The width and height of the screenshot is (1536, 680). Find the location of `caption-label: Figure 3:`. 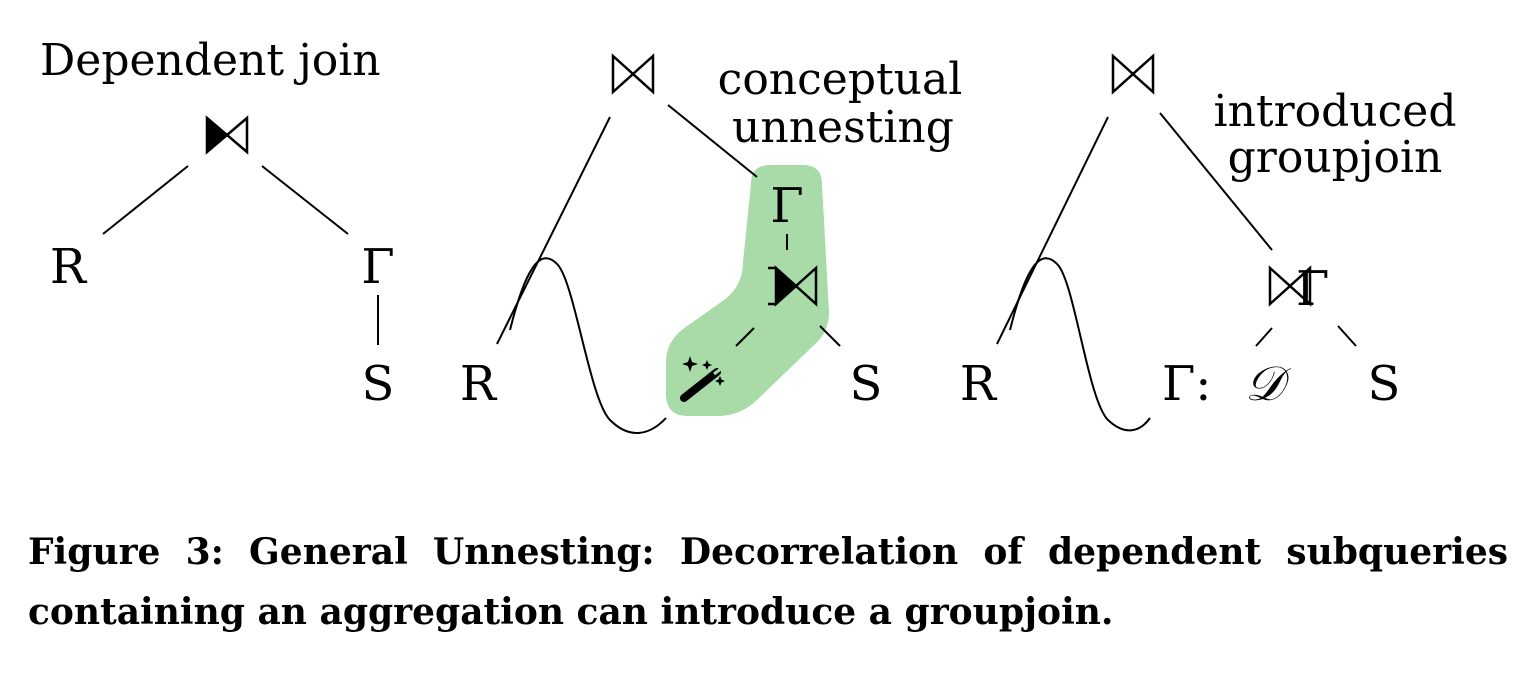

caption-label: Figure 3: is located at coordinates (126, 552).